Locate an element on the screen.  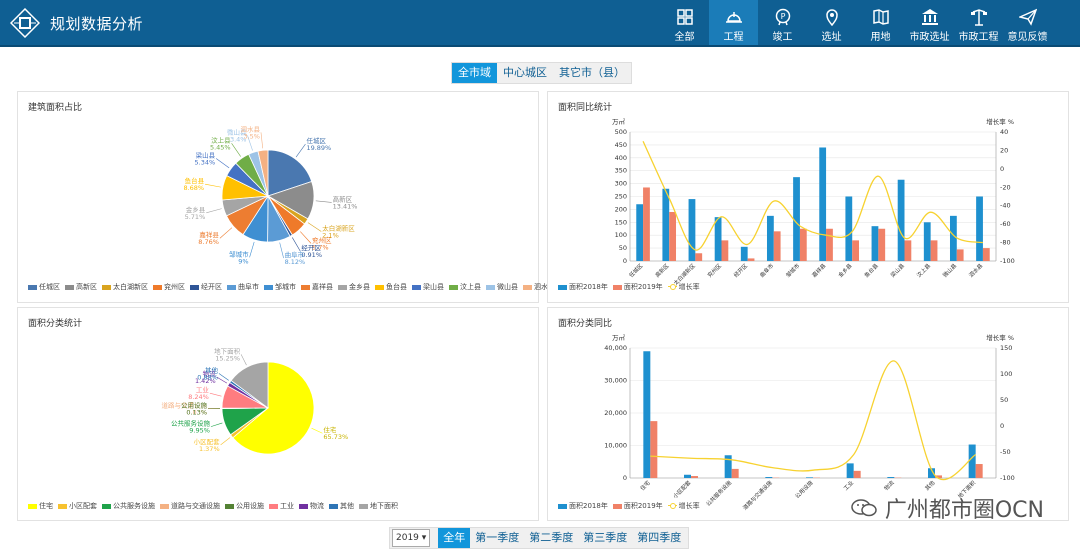
legend-item: 嘉祥县 is located at coordinates (317, 287).